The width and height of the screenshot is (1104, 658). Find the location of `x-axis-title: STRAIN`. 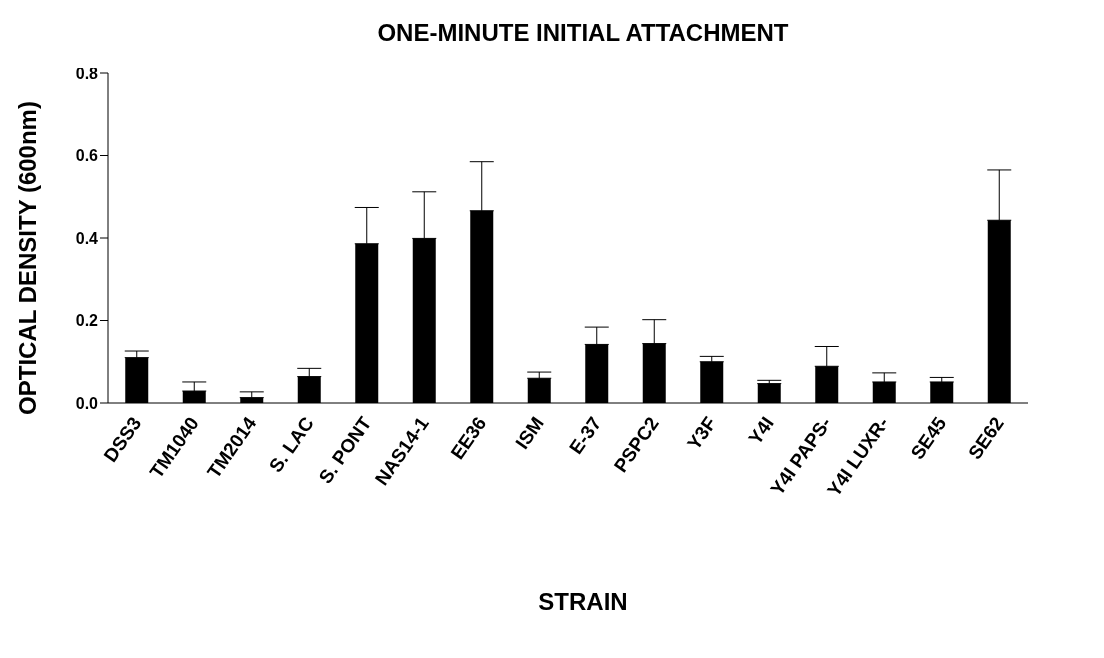

x-axis-title: STRAIN is located at coordinates (583, 602).